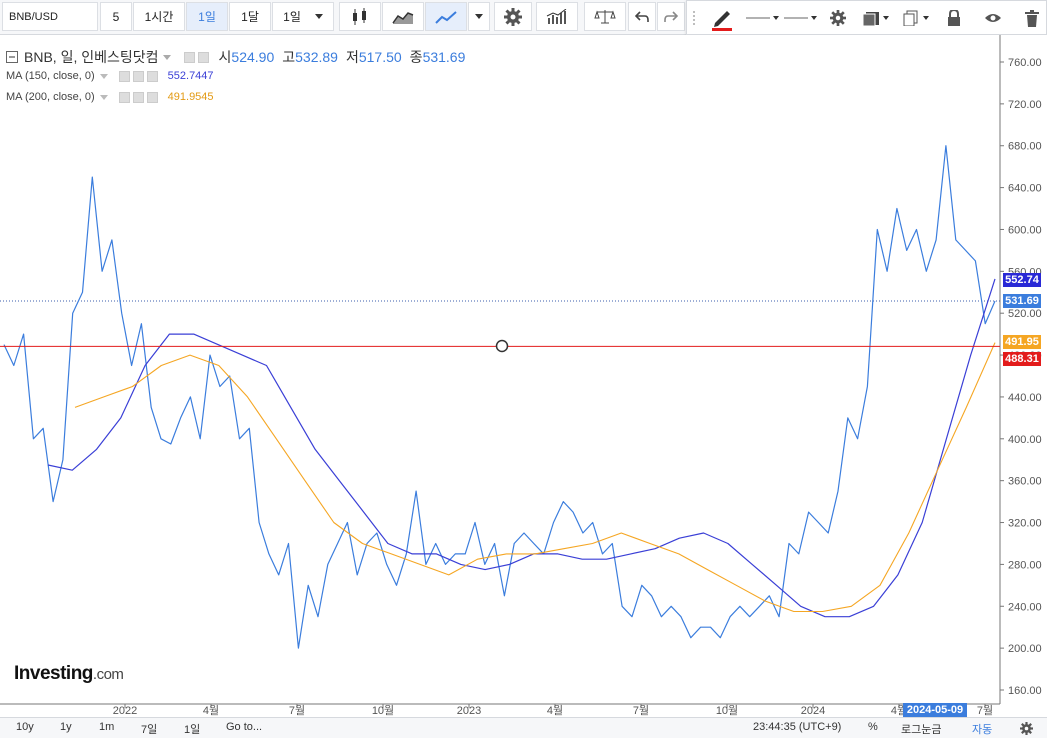 The image size is (1047, 738). I want to click on pen-color-button, so click(722, 18).